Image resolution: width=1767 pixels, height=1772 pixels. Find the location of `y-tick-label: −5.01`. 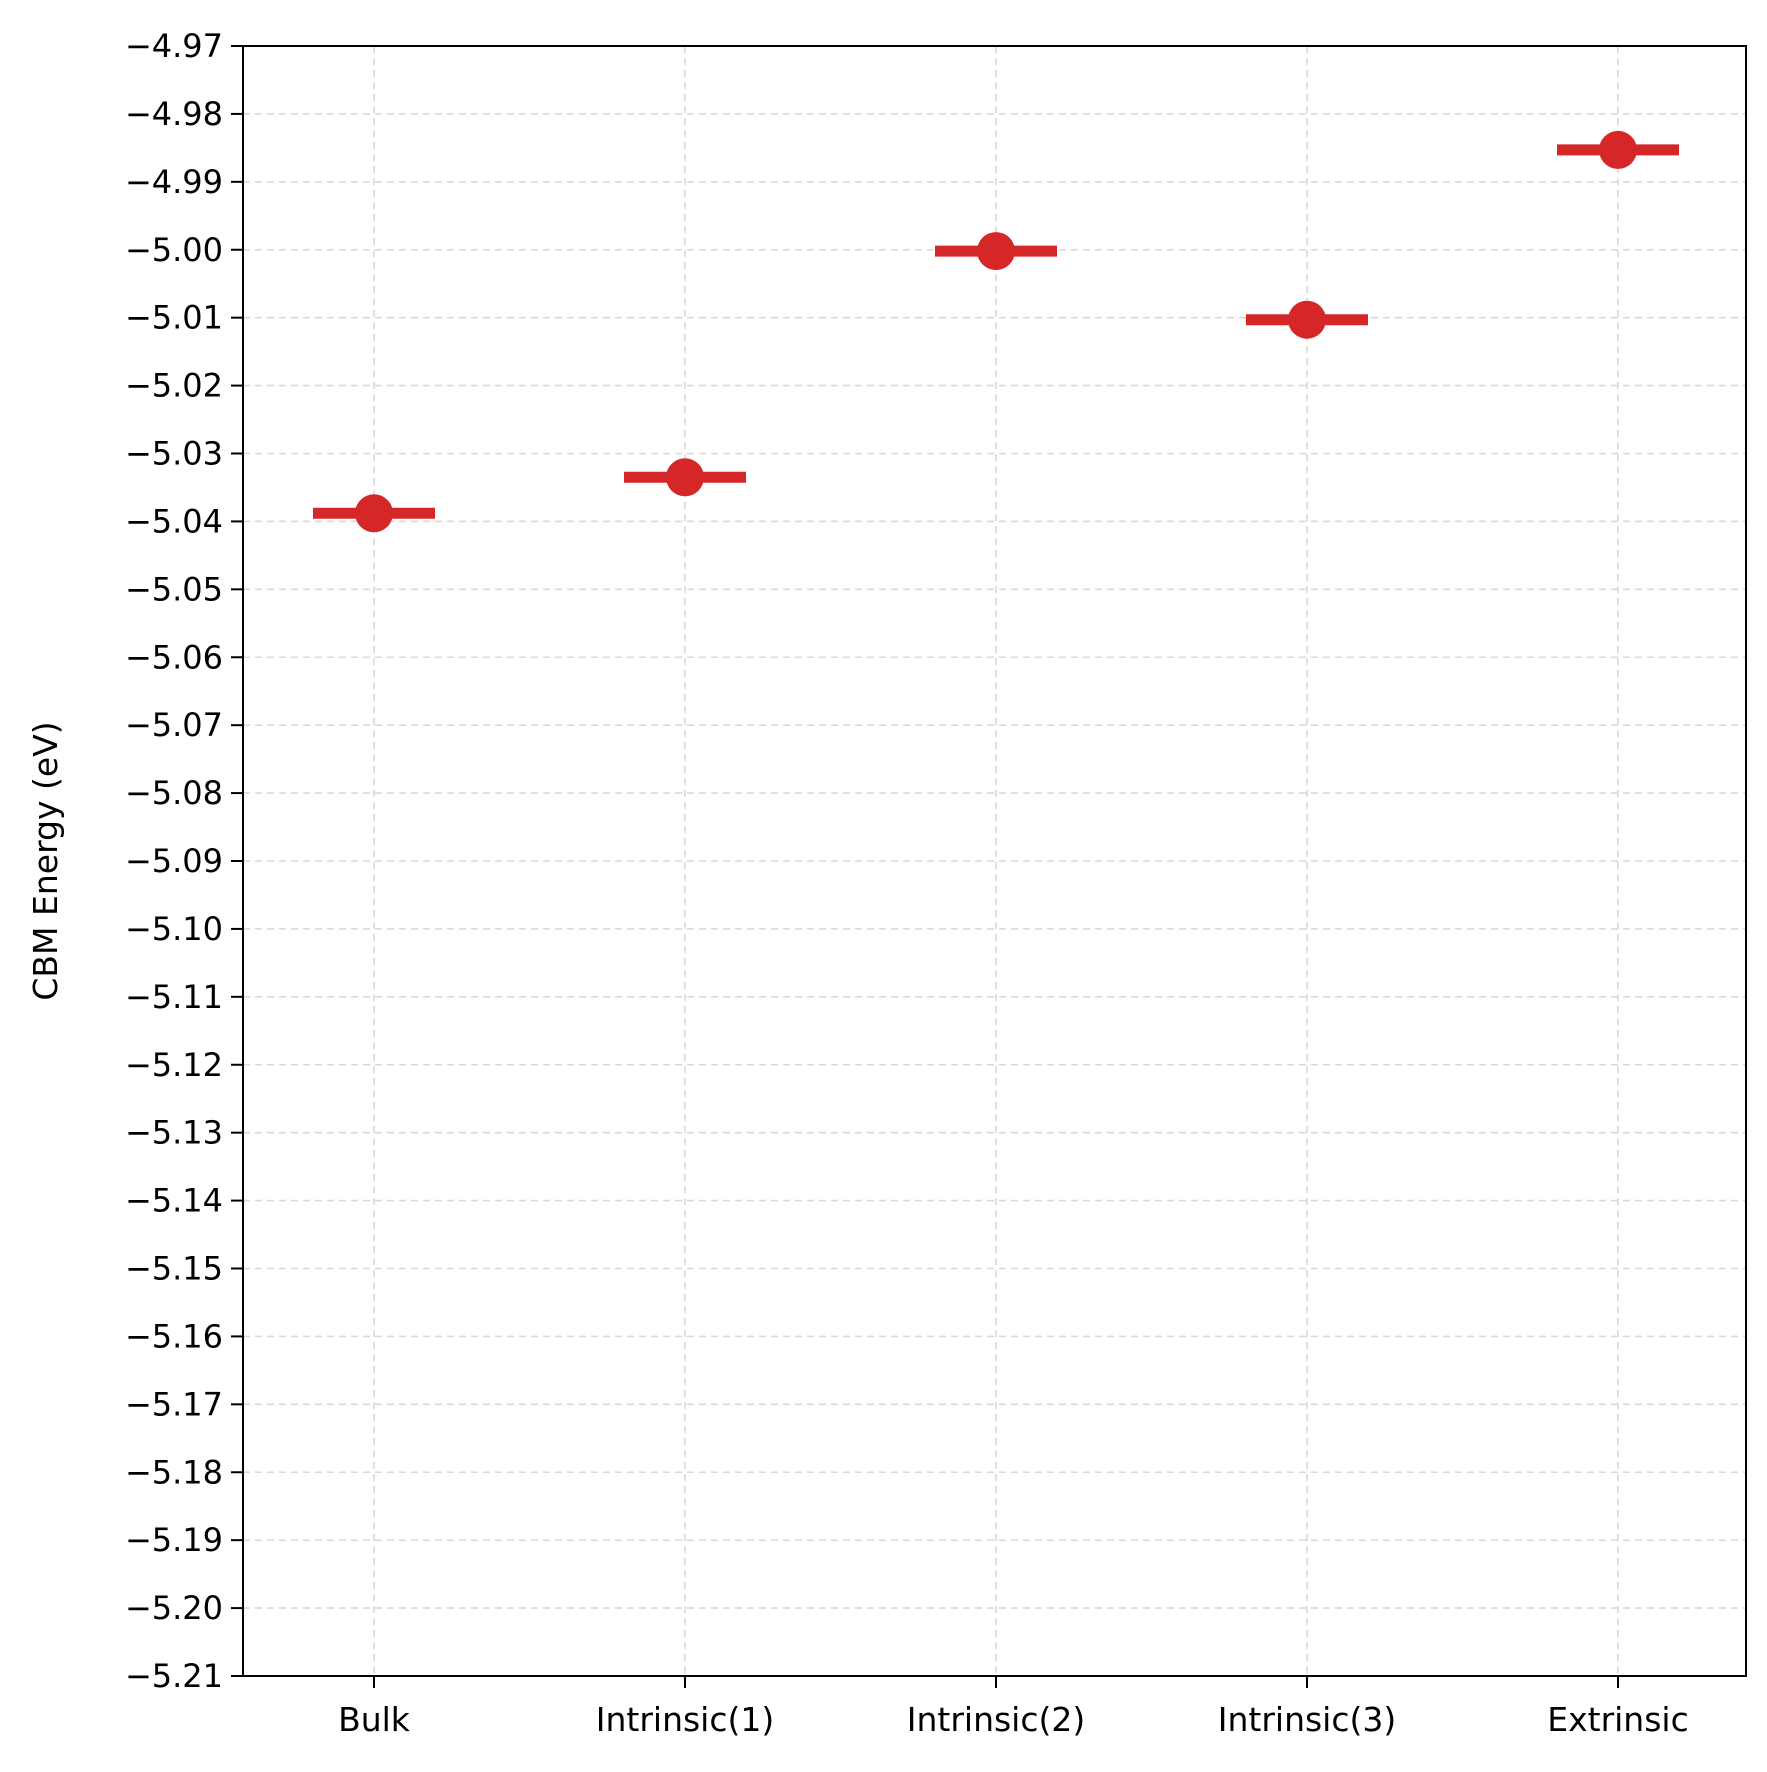

y-tick-label: −5.01 is located at coordinates (174, 318).